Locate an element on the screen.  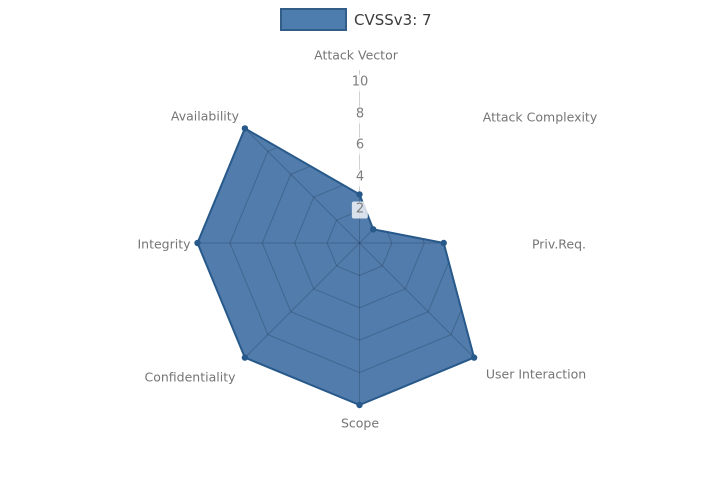
radial-tick-8: 8 is located at coordinates (360, 115).